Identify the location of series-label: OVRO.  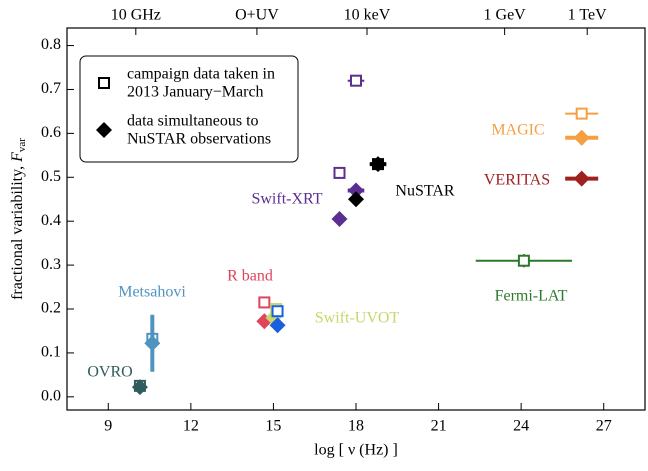
(109, 372).